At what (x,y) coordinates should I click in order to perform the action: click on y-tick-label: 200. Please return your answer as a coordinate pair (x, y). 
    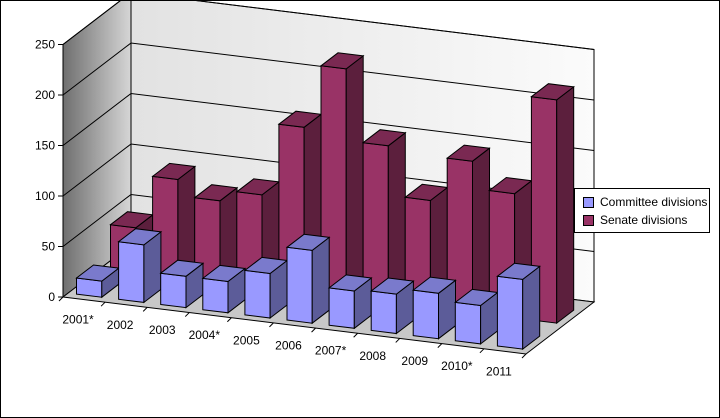
    Looking at the image, I should click on (45, 95).